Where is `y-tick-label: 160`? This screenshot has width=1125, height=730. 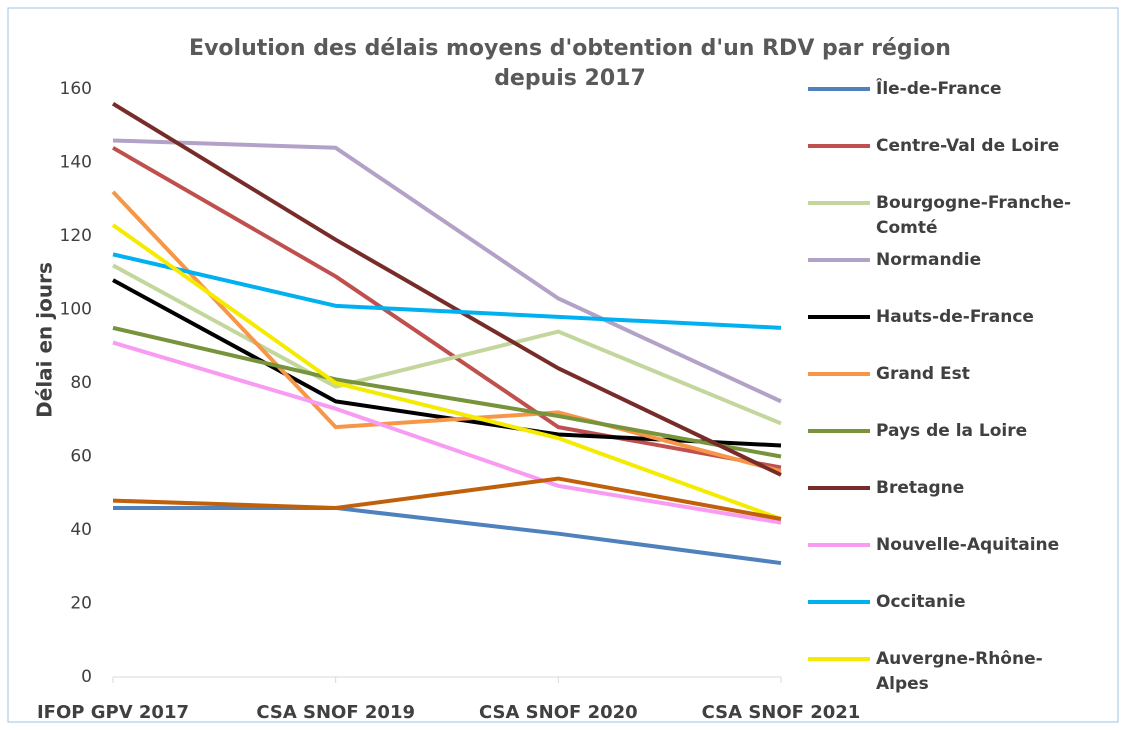
y-tick-label: 160 is located at coordinates (76, 89).